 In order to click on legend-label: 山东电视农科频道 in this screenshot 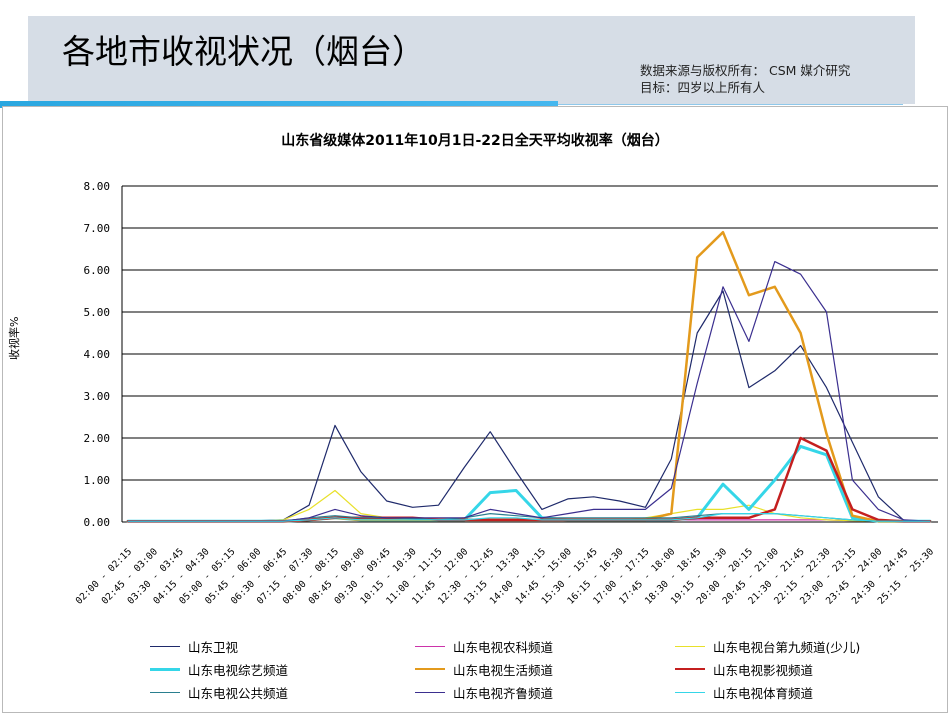, I will do `click(503, 647)`.